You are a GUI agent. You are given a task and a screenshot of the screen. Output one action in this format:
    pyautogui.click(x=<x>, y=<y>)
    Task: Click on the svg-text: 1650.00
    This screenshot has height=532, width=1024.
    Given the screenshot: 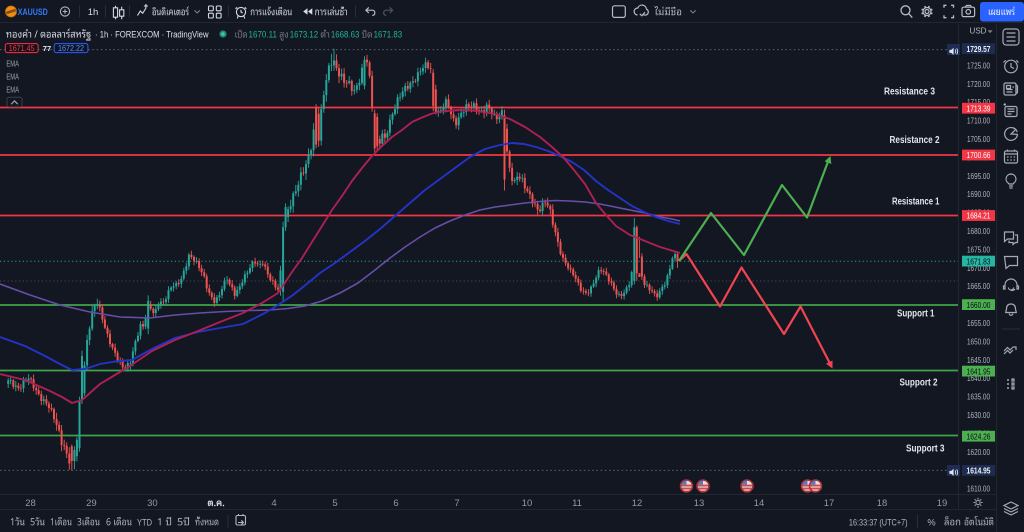 What is the action you would take?
    pyautogui.click(x=978, y=341)
    